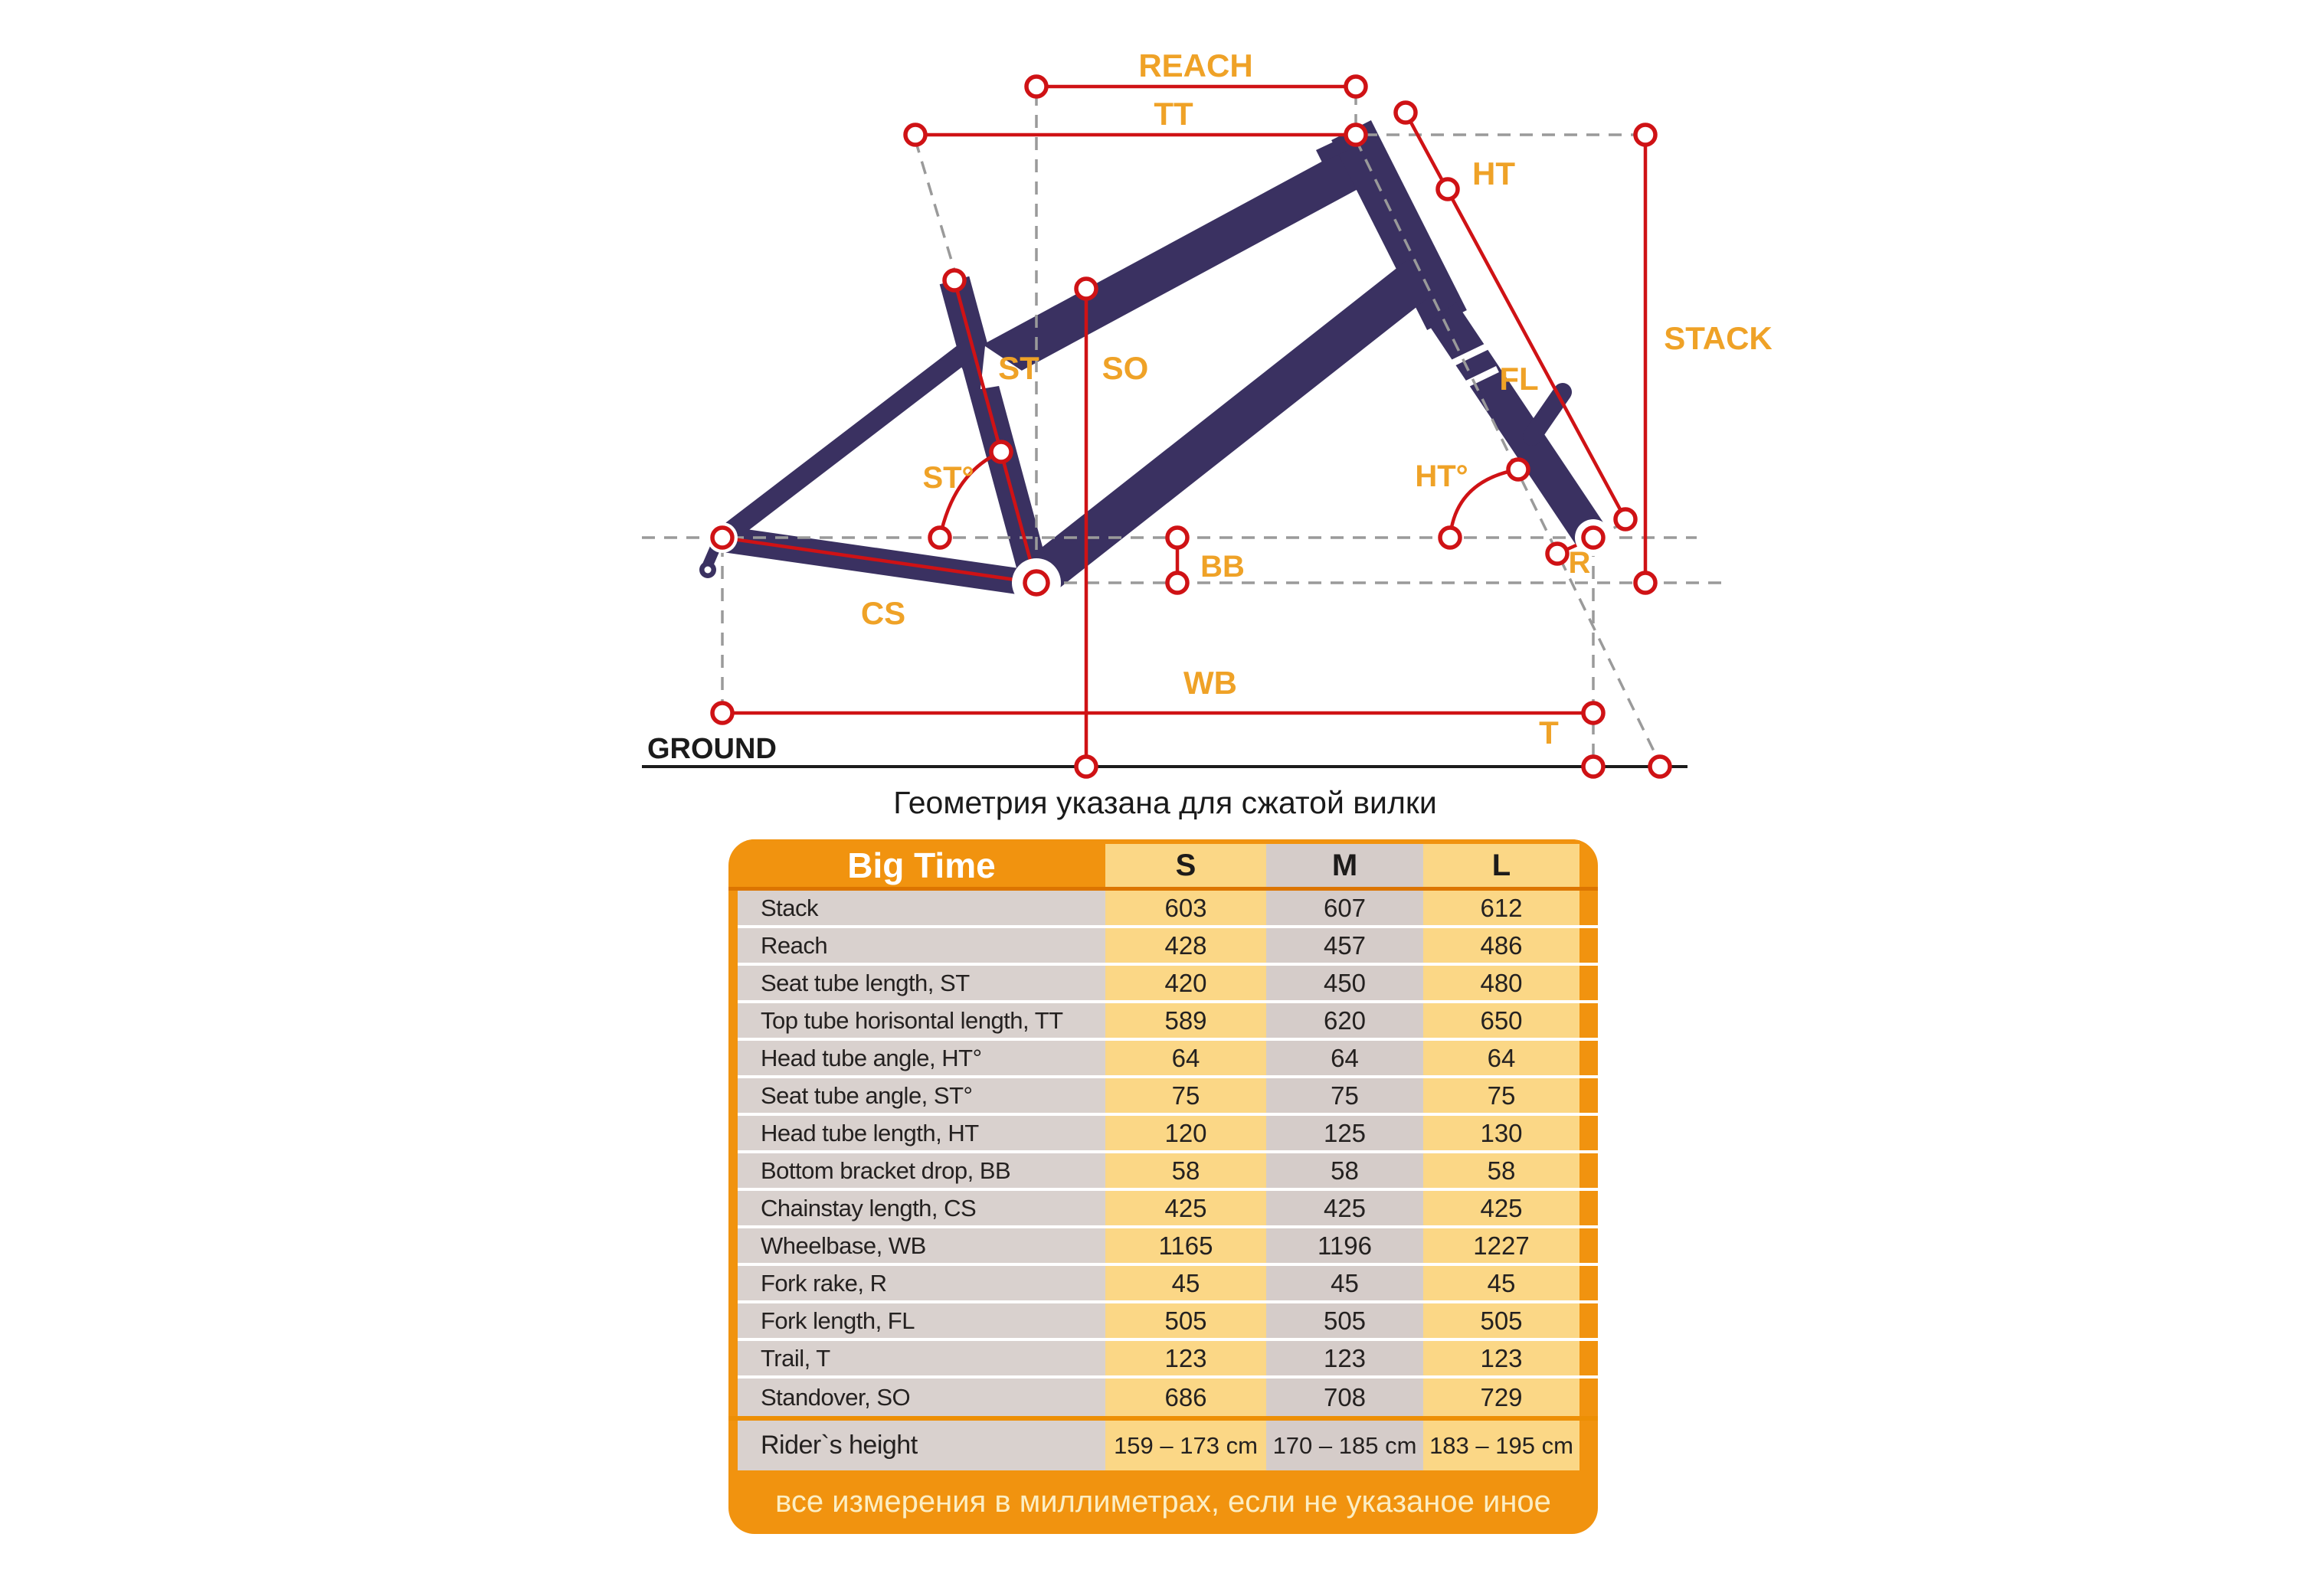 The image size is (2298, 1596). I want to click on row-value-m: 45, so click(1344, 1283).